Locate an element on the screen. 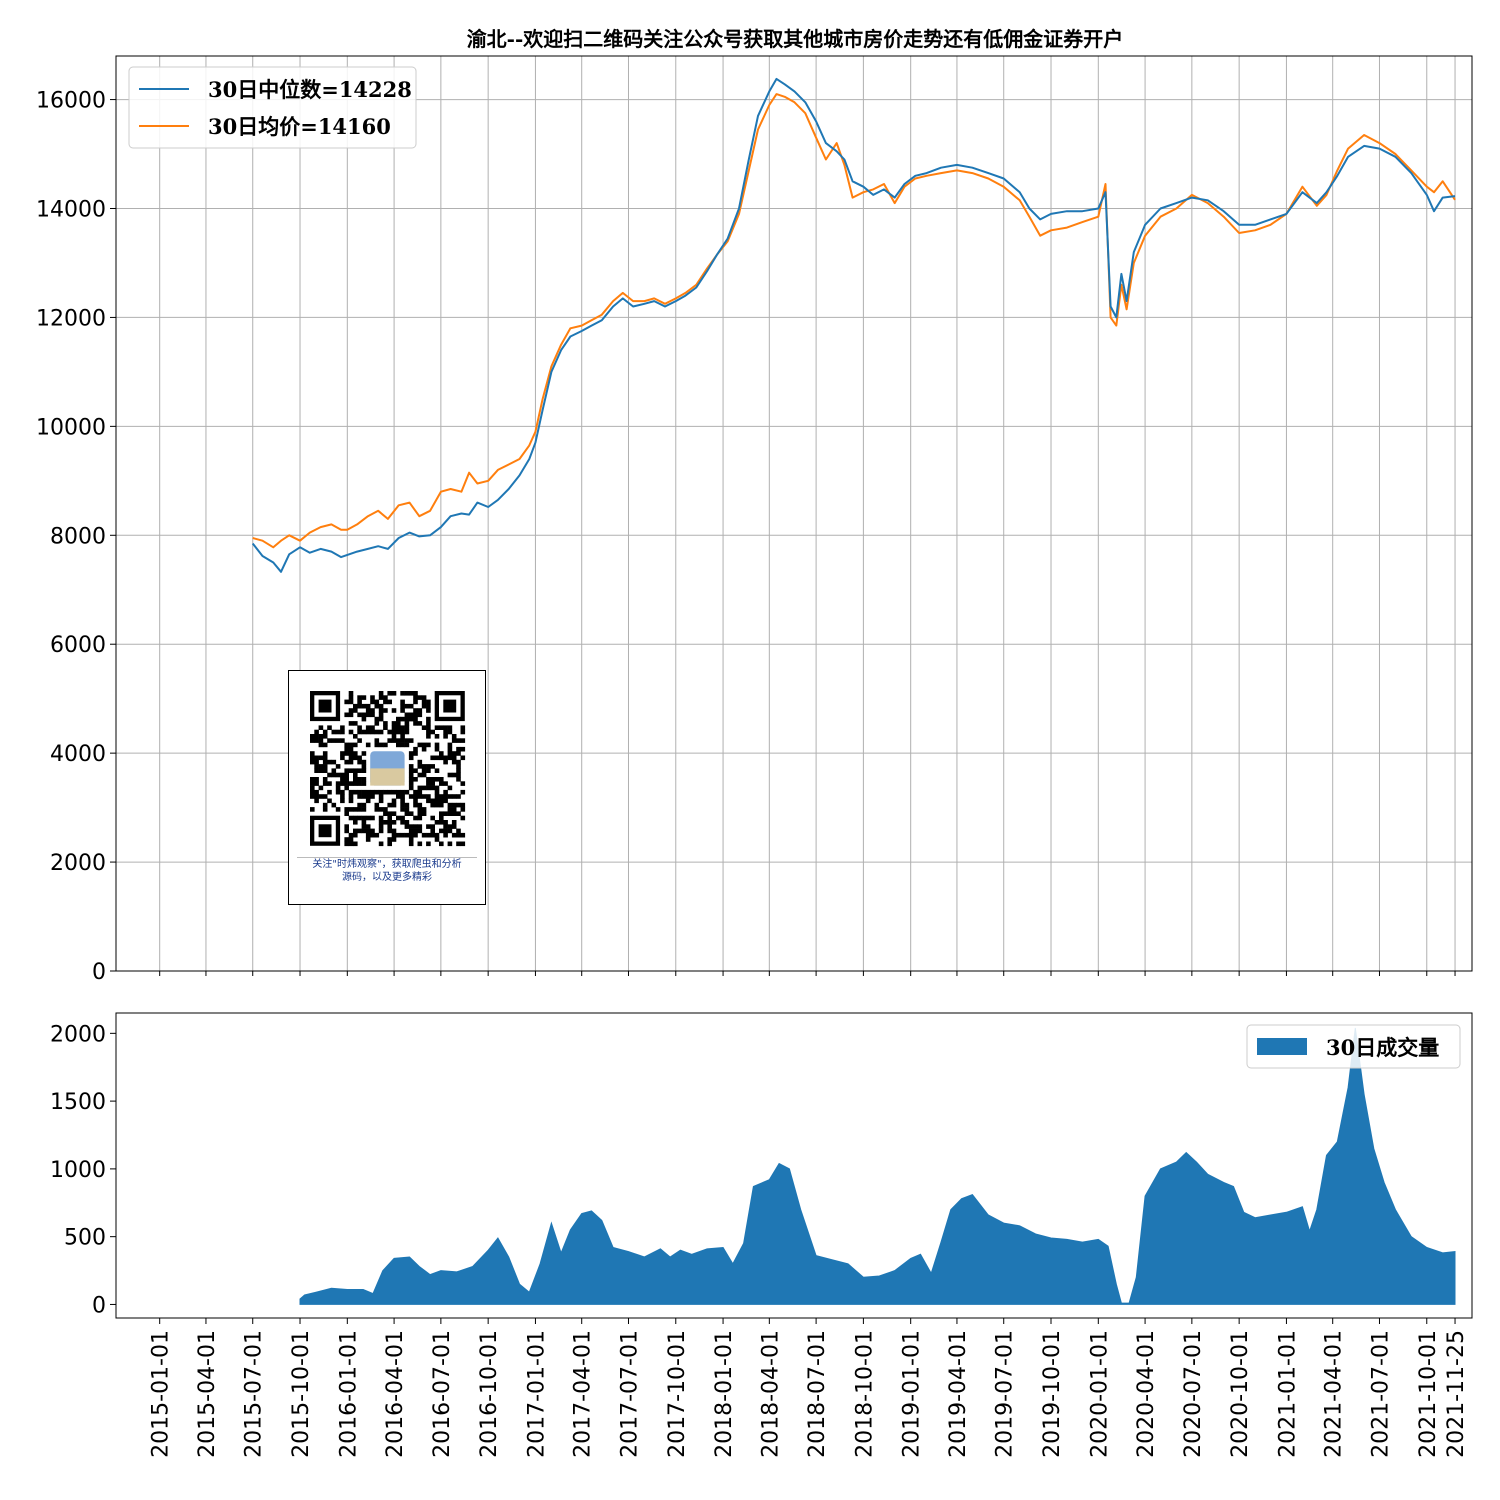  legend: 30日中位数=14228 30日均价=14160 is located at coordinates (272, 107).